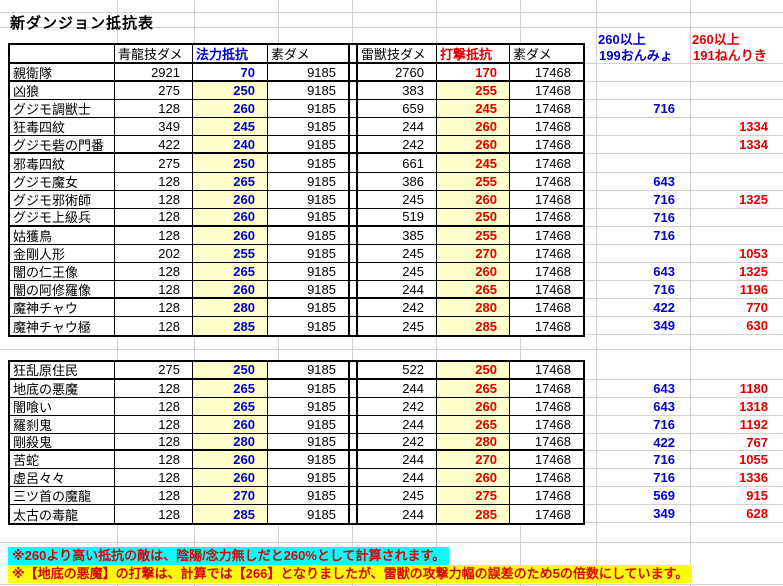 This screenshot has height=586, width=783. Describe the element at coordinates (397, 235) in the screenshot. I see `cell-thunder-beast-skill-damage: 385` at that location.